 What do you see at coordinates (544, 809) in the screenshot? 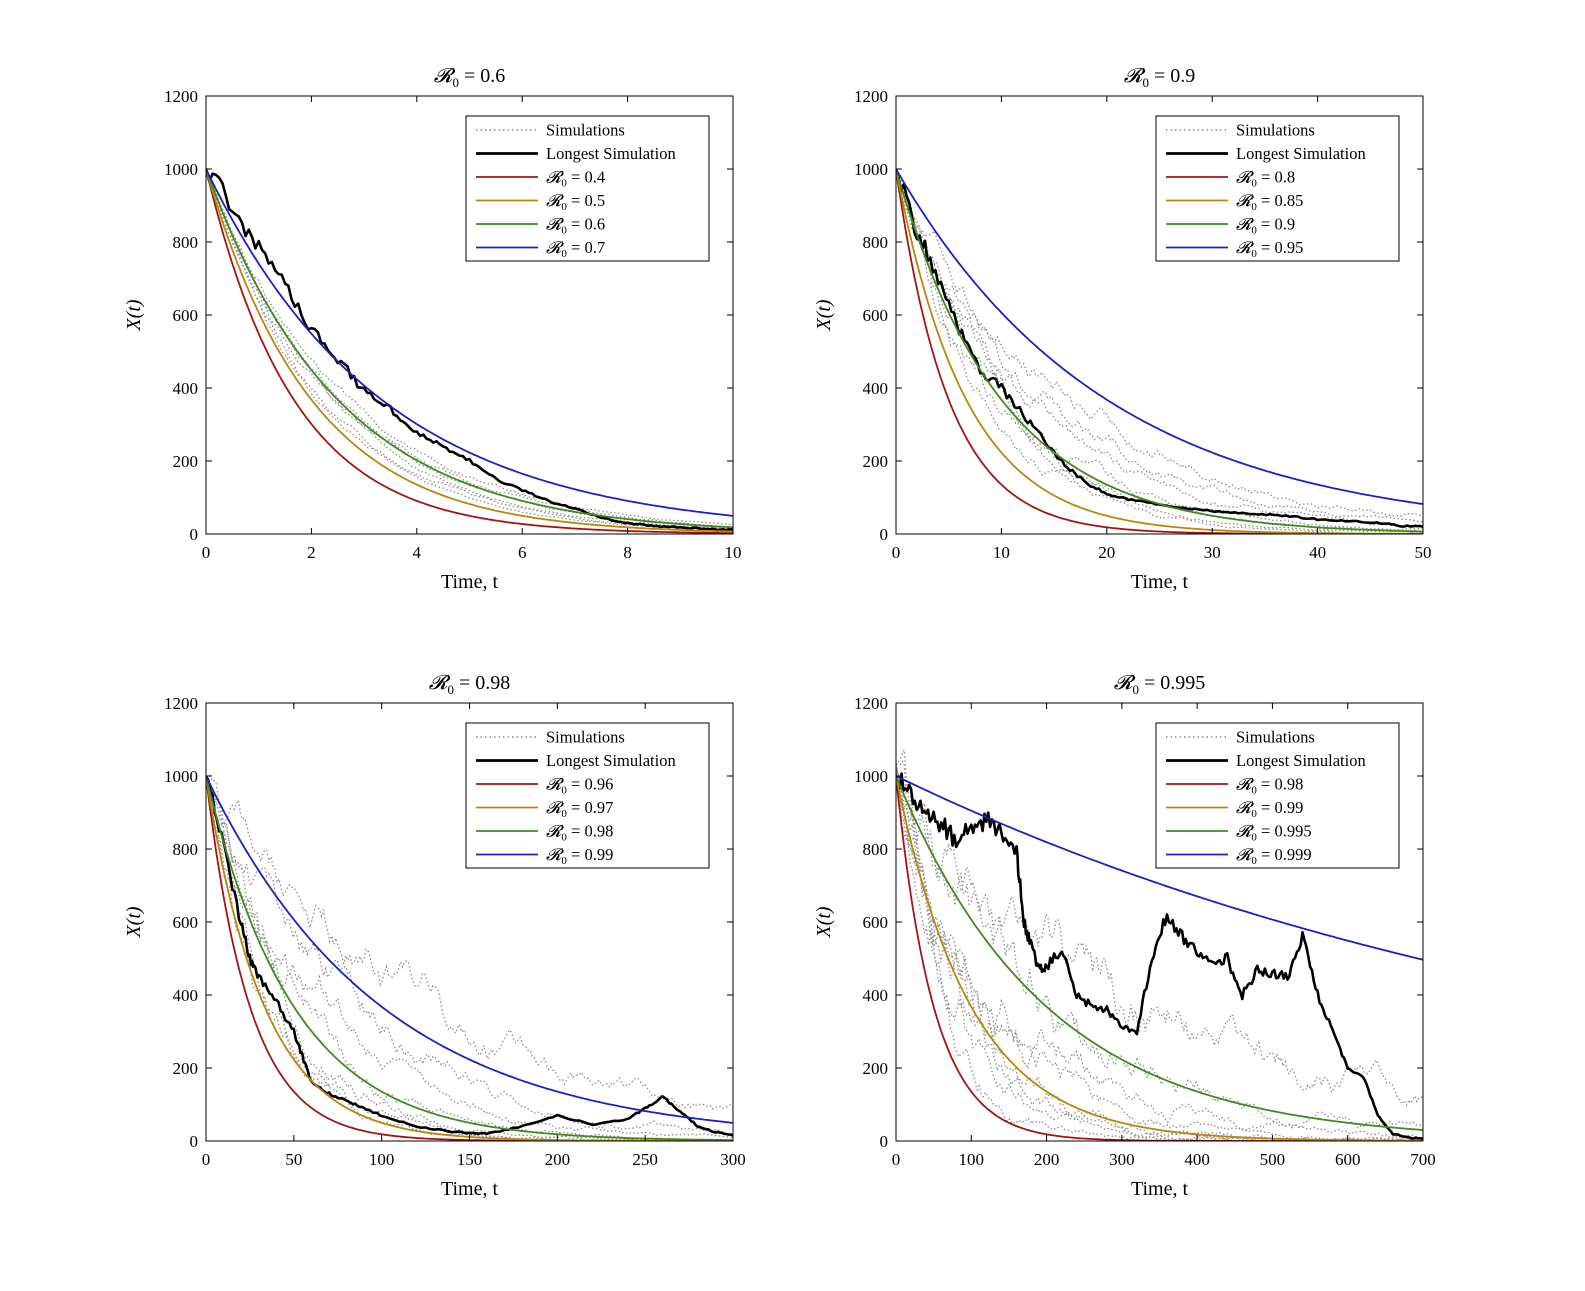
I see `legend-series-0_97: 𝓡0 = 0.97` at bounding box center [544, 809].